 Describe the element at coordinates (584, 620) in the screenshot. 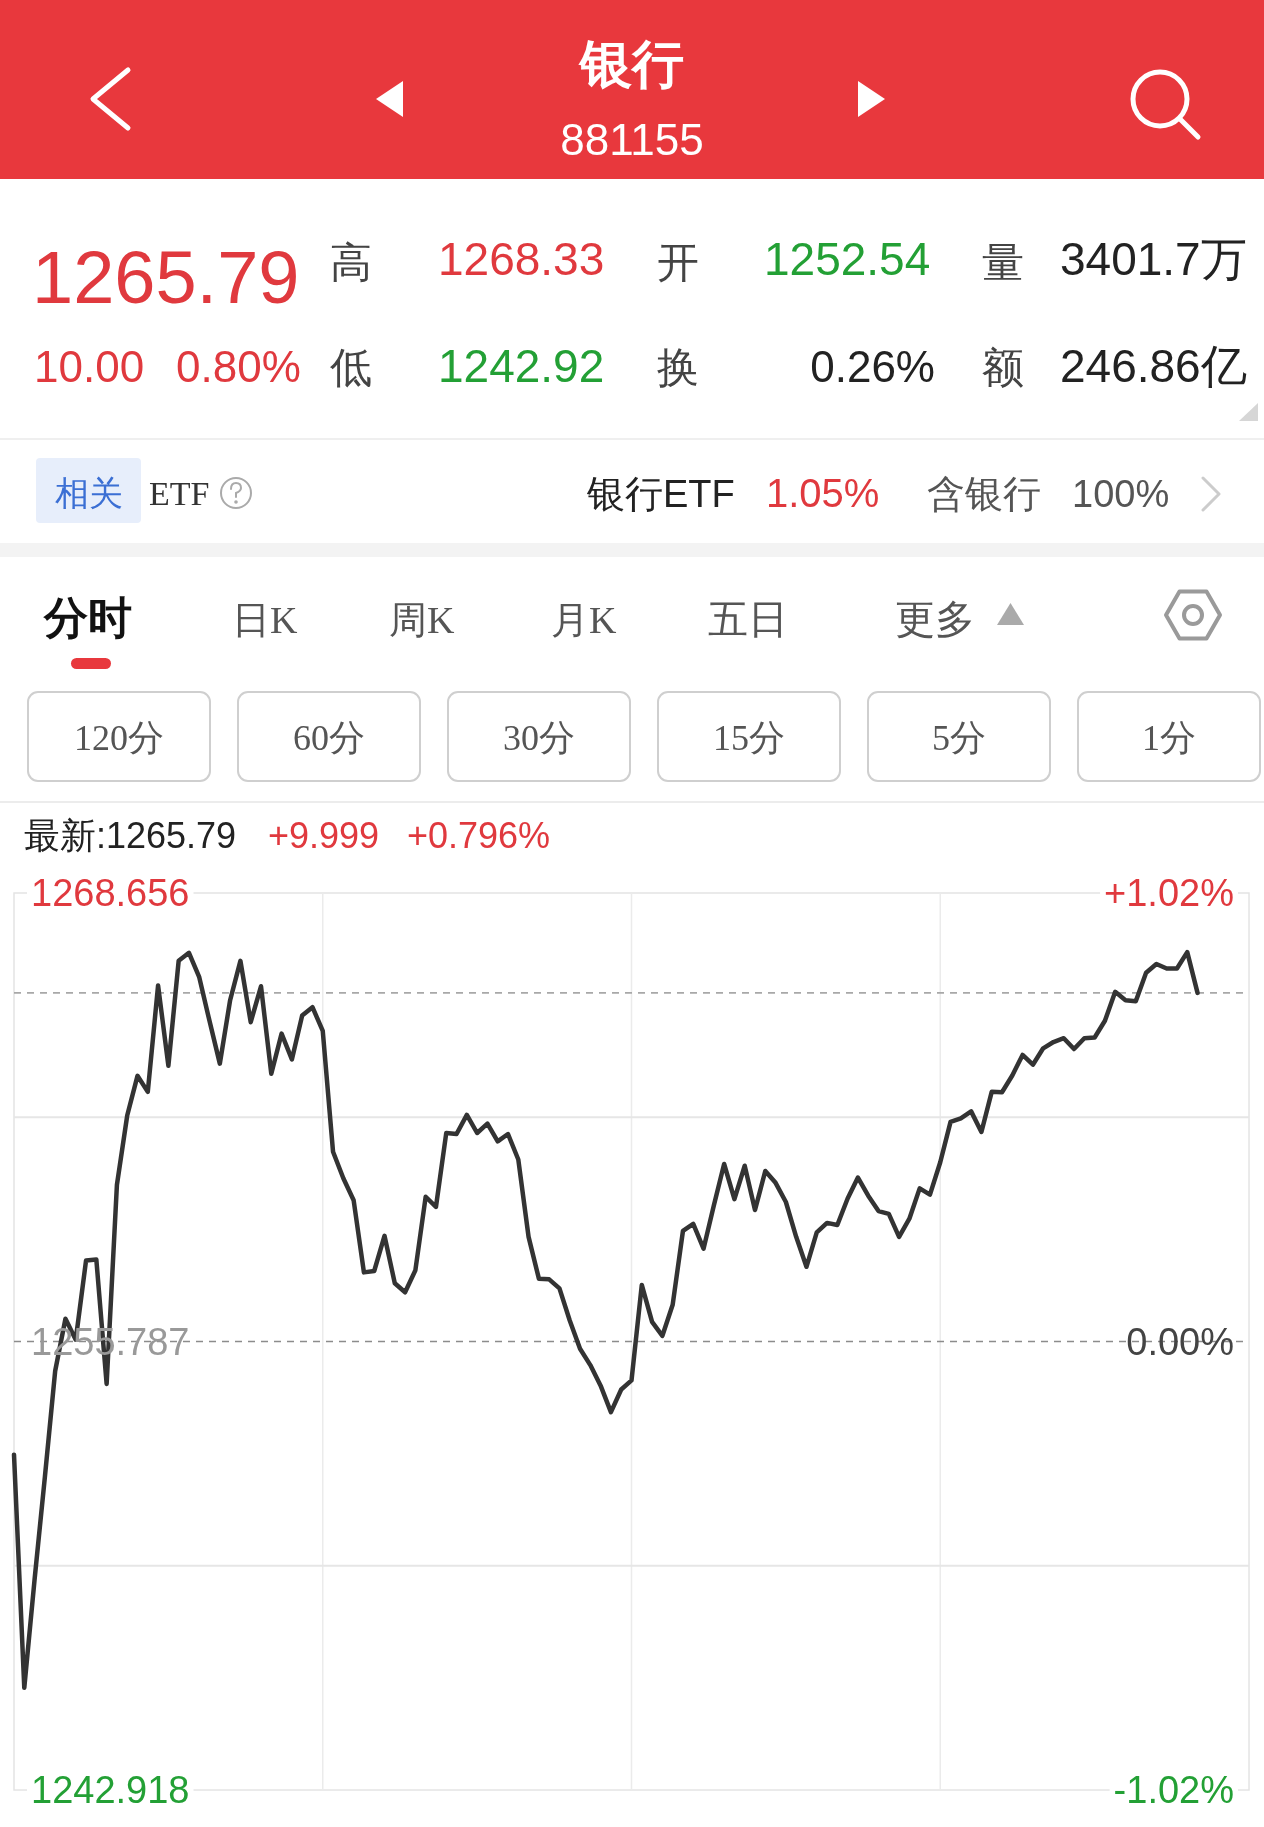

I see `text: 月K` at that location.